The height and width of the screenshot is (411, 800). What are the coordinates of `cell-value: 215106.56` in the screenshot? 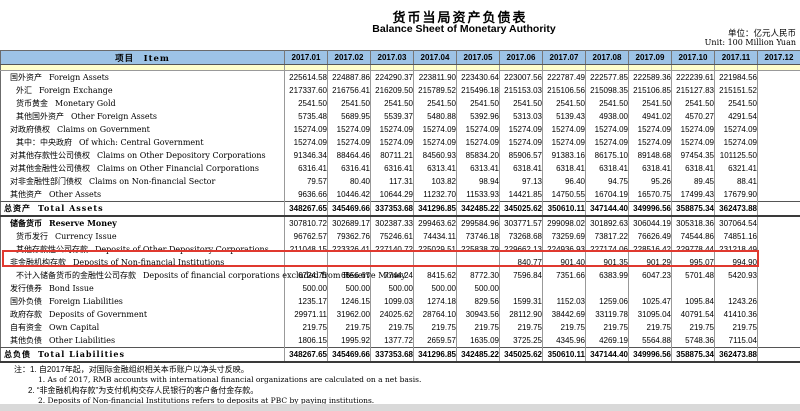 It's located at (564, 90).